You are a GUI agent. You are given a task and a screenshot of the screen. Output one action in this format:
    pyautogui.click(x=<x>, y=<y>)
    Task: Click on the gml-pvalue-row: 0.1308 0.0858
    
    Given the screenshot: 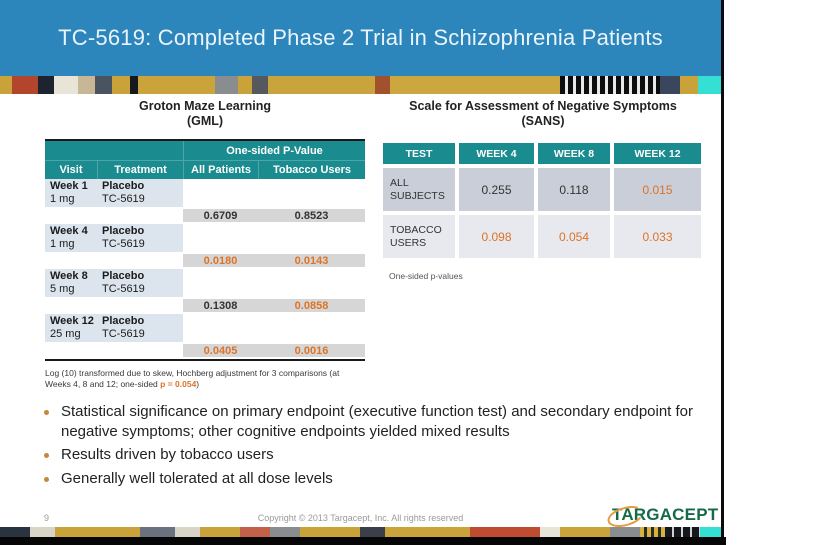 What is the action you would take?
    pyautogui.click(x=205, y=305)
    